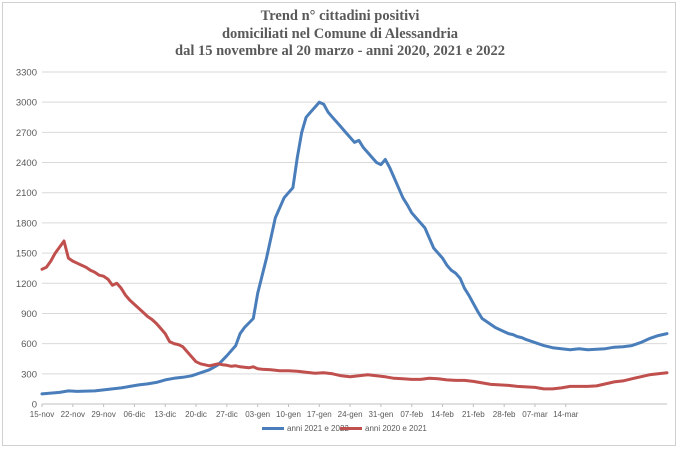 This screenshot has height=450, width=680. Describe the element at coordinates (350, 414) in the screenshot. I see `x-tick-label: 24-gen` at that location.